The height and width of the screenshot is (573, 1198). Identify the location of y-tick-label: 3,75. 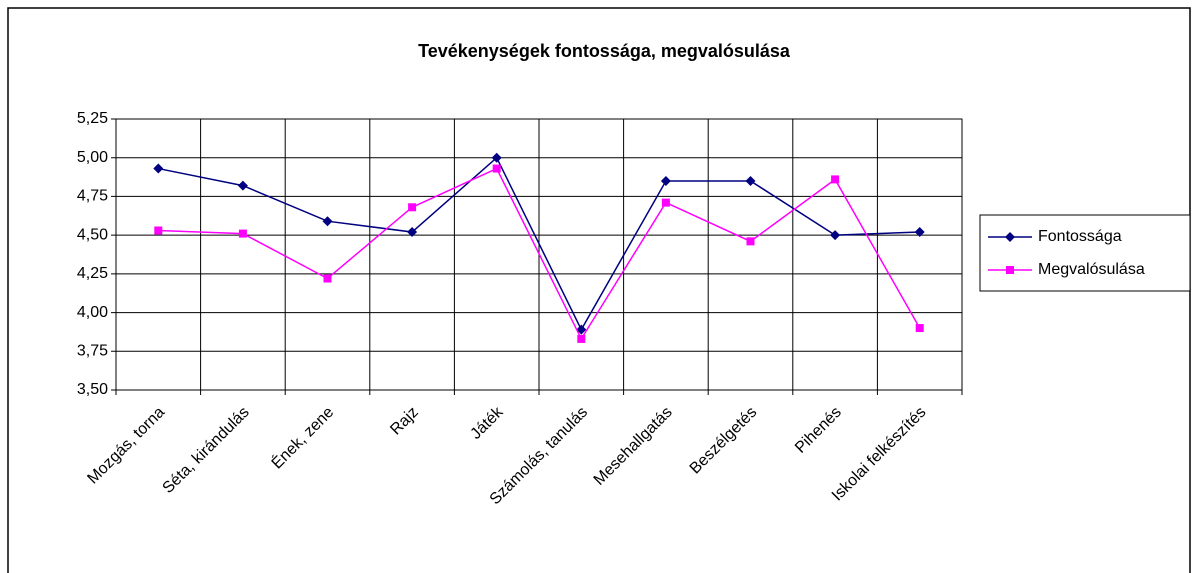
(92, 351).